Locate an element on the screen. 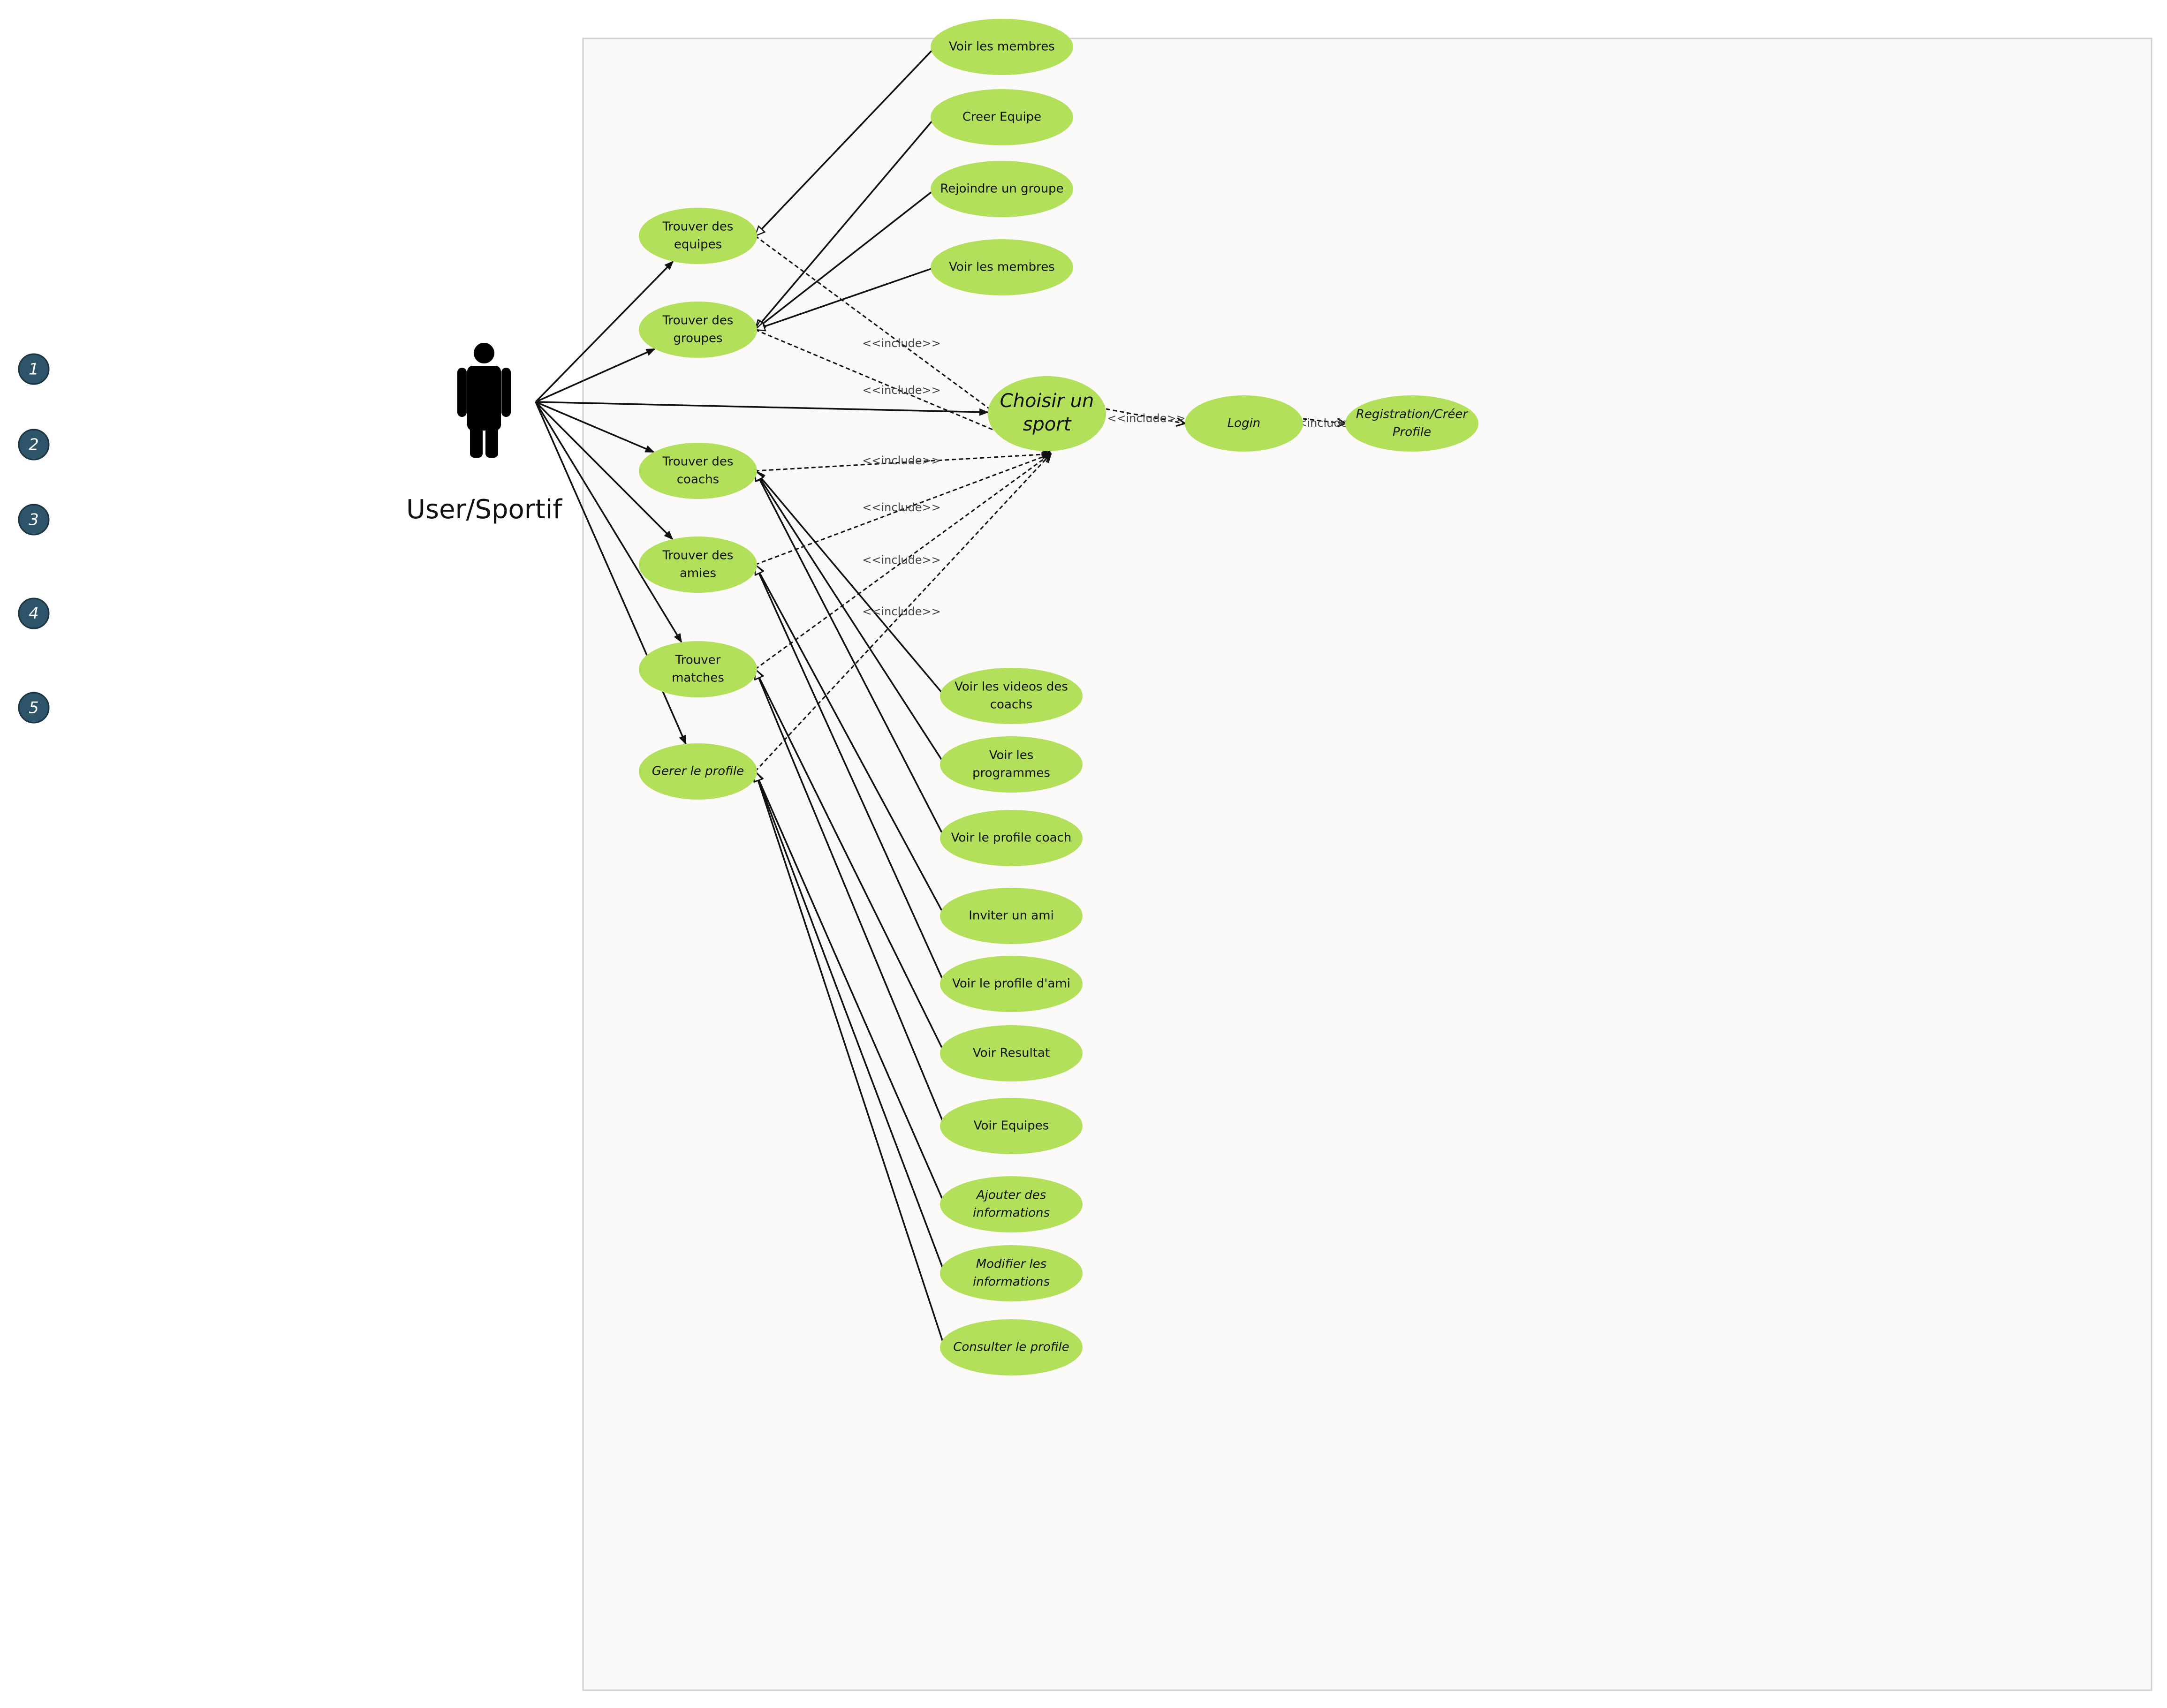 The width and height of the screenshot is (2167, 1708). use-case-label: Voir Resultat is located at coordinates (1012, 1053).